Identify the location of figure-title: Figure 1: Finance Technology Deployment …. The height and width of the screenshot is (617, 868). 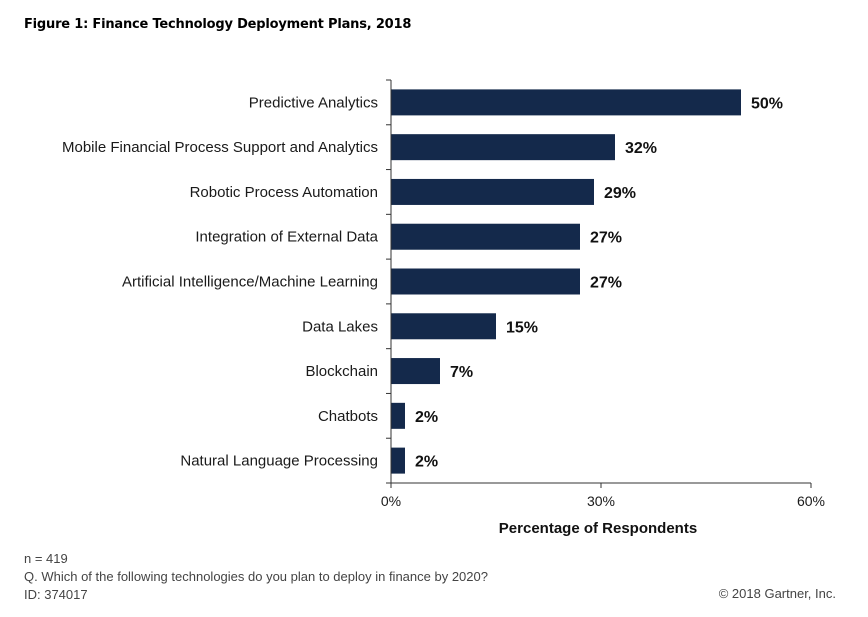
(218, 24).